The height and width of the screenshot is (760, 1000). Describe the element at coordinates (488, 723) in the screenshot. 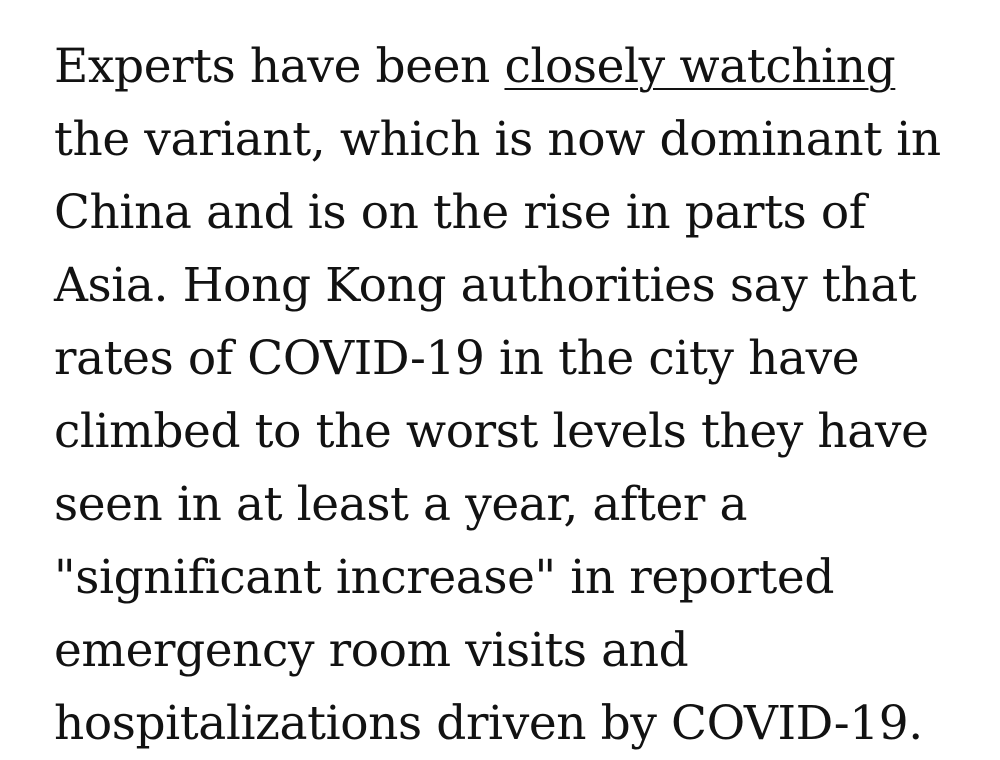

I see `paragraph-line-10: hospitalizations driven by COVID-19.` at that location.